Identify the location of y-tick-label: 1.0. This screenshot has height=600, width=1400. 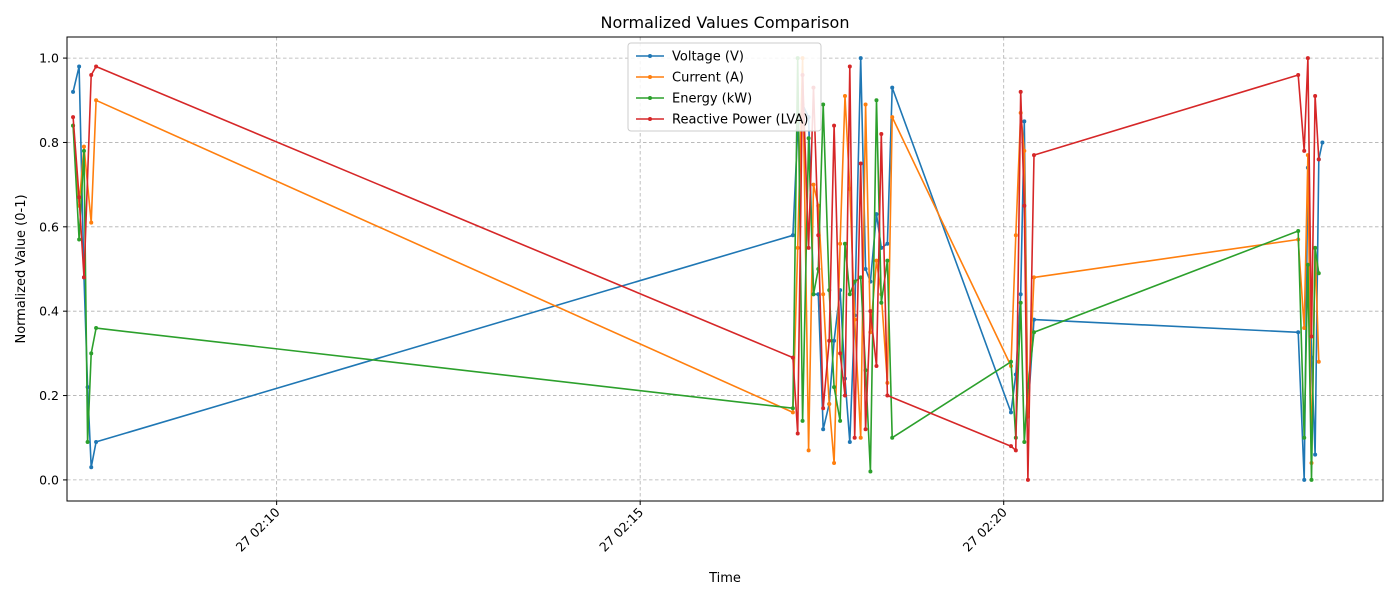
(49, 58).